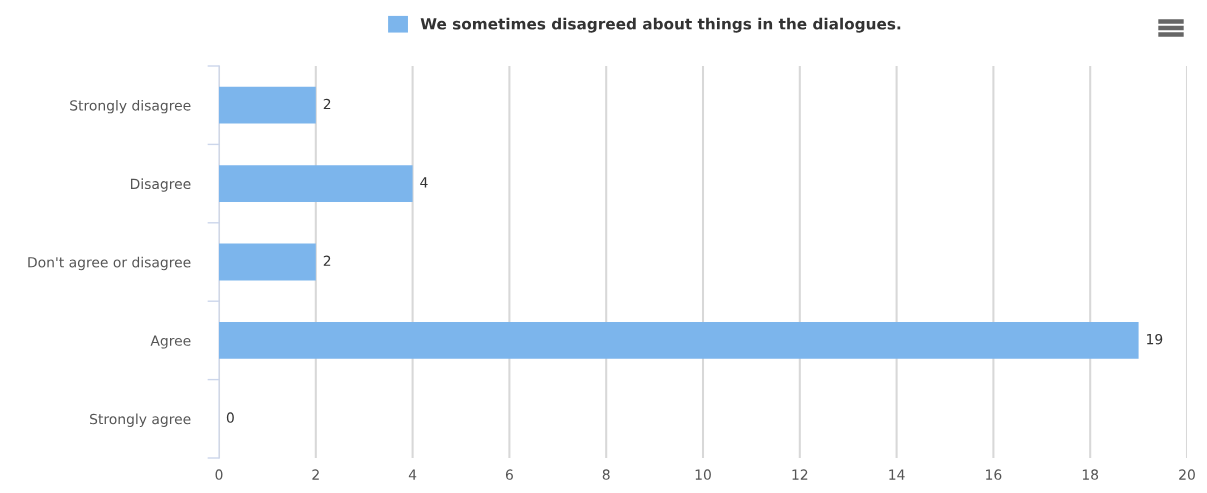 Image resolution: width=1207 pixels, height=493 pixels. I want to click on data-label: 4, so click(424, 182).